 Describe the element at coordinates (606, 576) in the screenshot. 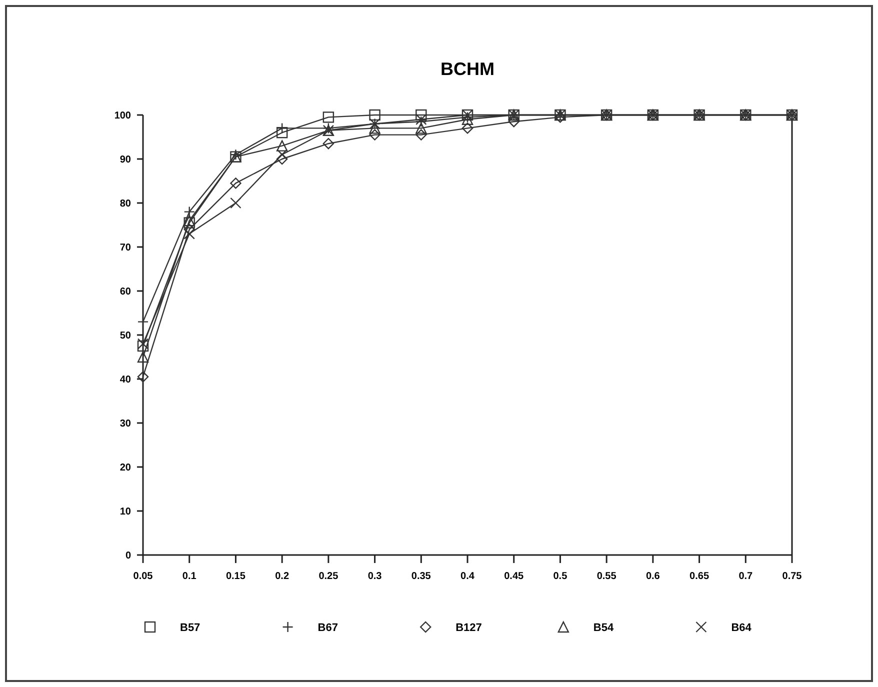

I see `x-tick-label: 0.55` at that location.